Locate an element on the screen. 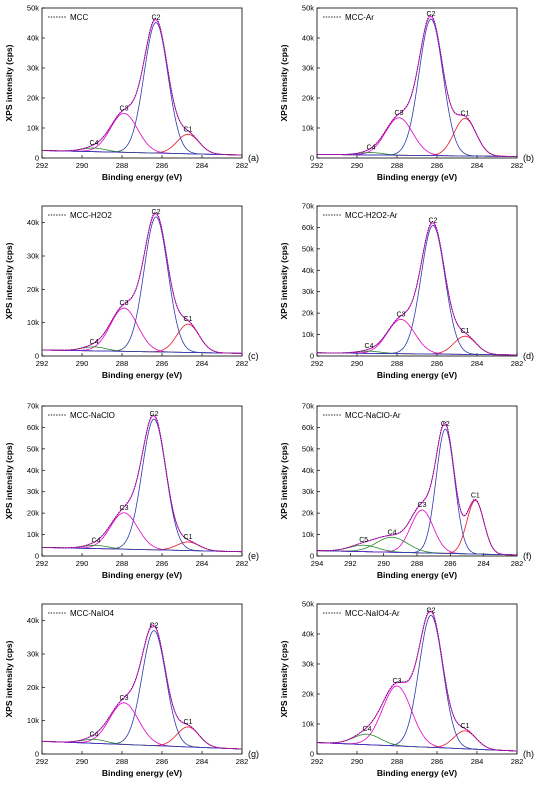 This screenshot has width=550, height=800. legend-label: MCC-NaIO4 is located at coordinates (92, 613).